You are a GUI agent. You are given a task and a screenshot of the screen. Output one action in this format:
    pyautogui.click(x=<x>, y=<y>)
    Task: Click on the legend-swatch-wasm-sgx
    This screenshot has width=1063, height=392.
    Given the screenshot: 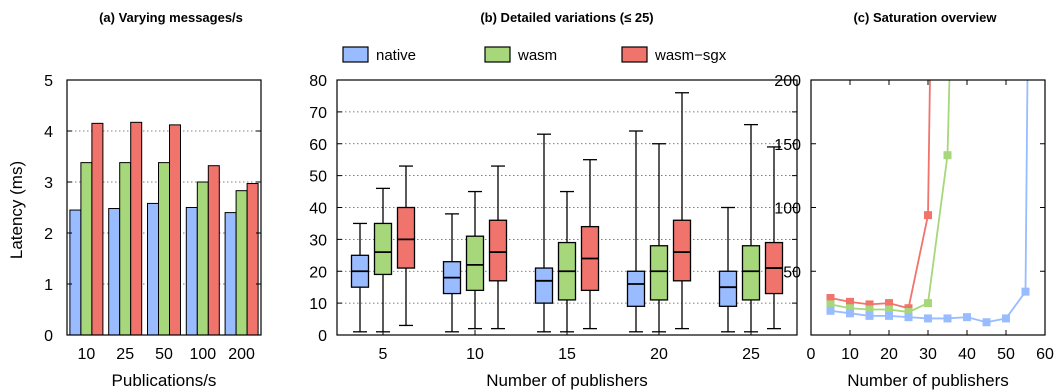 What is the action you would take?
    pyautogui.click(x=634, y=54)
    